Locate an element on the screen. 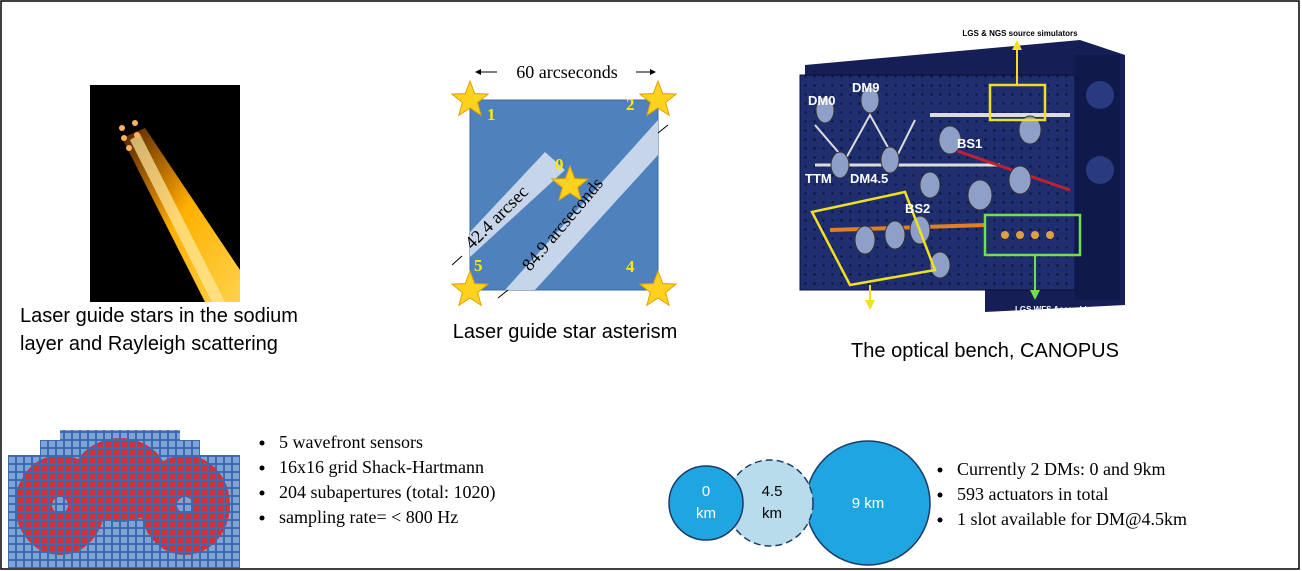 The height and width of the screenshot is (571, 1302). bench-label: F/16 from is located at coordinates (1146, 65).